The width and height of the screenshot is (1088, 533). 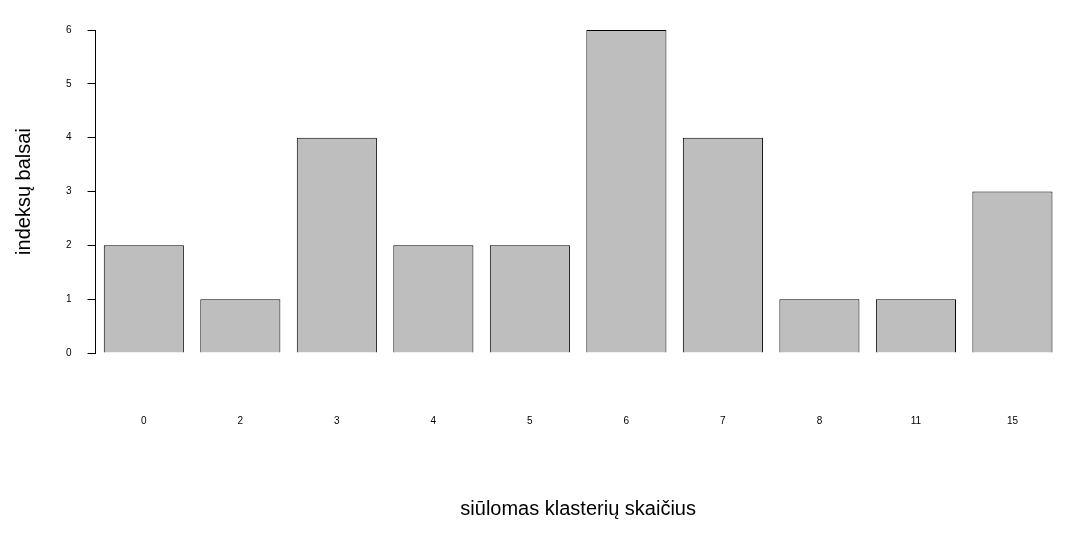 I want to click on x-tick-label: 15, so click(x=1012, y=420).